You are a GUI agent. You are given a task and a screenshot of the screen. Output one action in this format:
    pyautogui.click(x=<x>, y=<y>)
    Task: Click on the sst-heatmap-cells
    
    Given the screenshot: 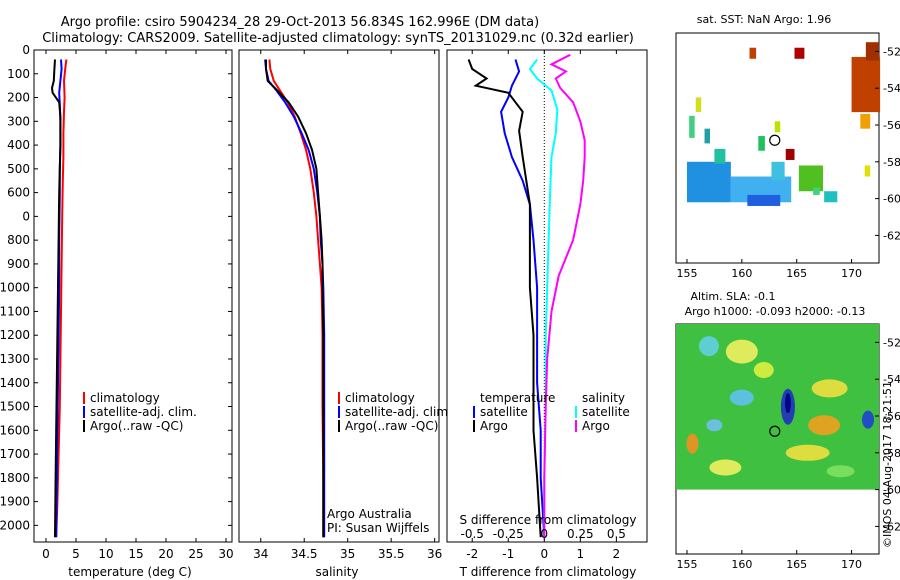 What is the action you would take?
    pyautogui.click(x=783, y=124)
    